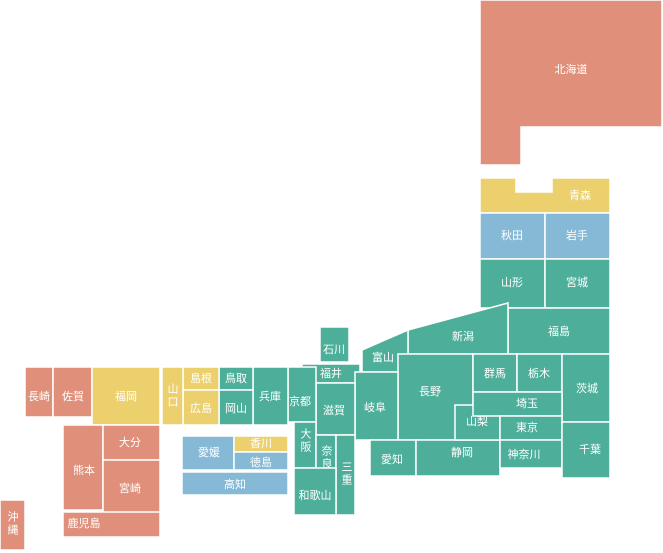 This screenshot has height=553, width=663. I want to click on prefecture: 静岡, so click(458, 458).